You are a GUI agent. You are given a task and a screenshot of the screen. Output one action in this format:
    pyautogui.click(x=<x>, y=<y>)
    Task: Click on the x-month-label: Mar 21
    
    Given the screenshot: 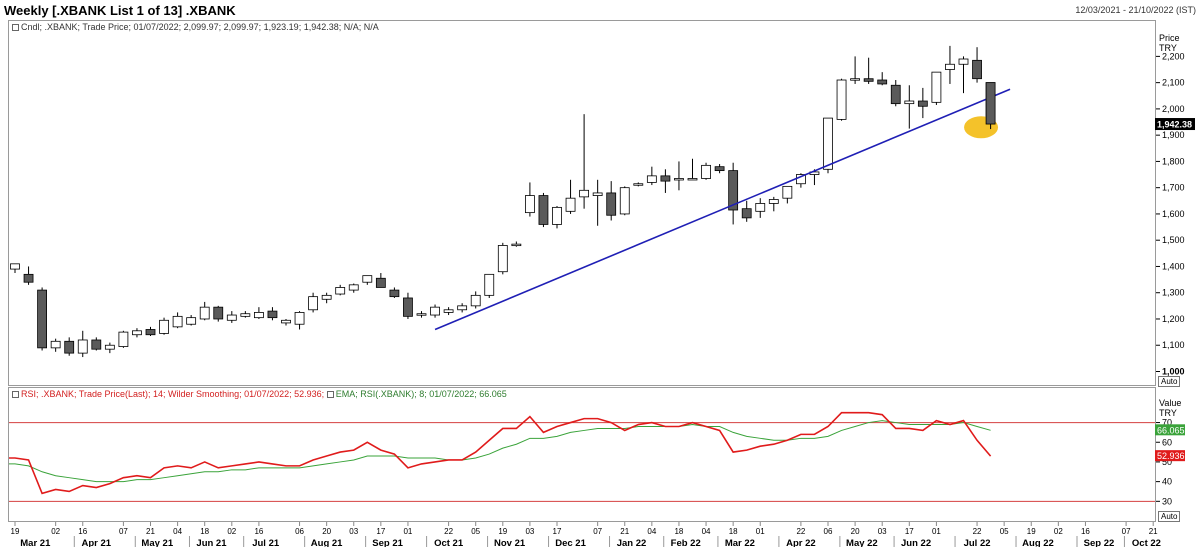 What is the action you would take?
    pyautogui.click(x=35, y=542)
    